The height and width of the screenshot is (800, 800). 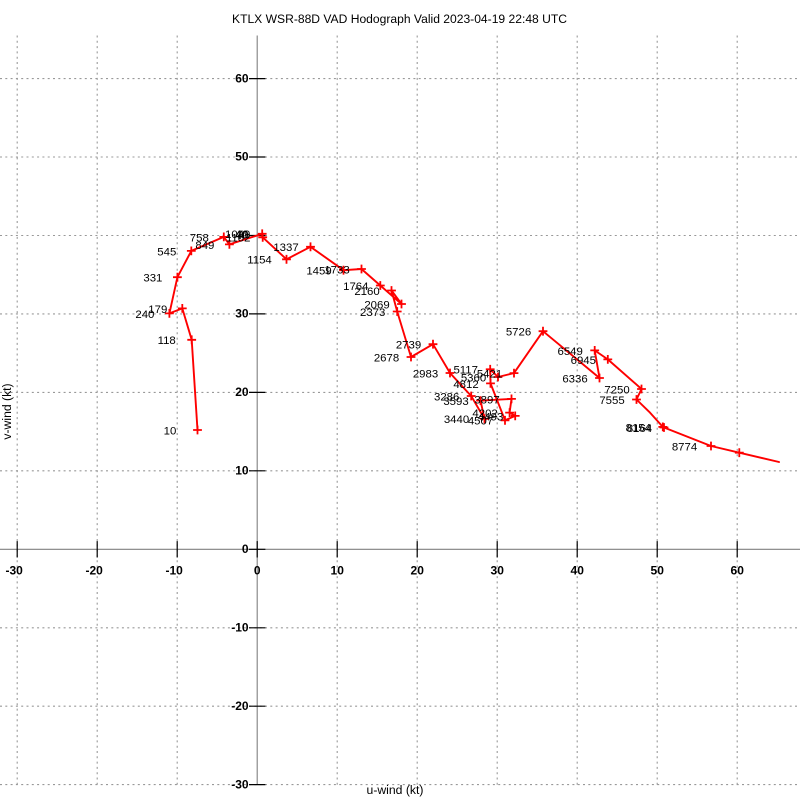 What do you see at coordinates (167, 341) in the screenshot?
I see `svg-text: 118` at bounding box center [167, 341].